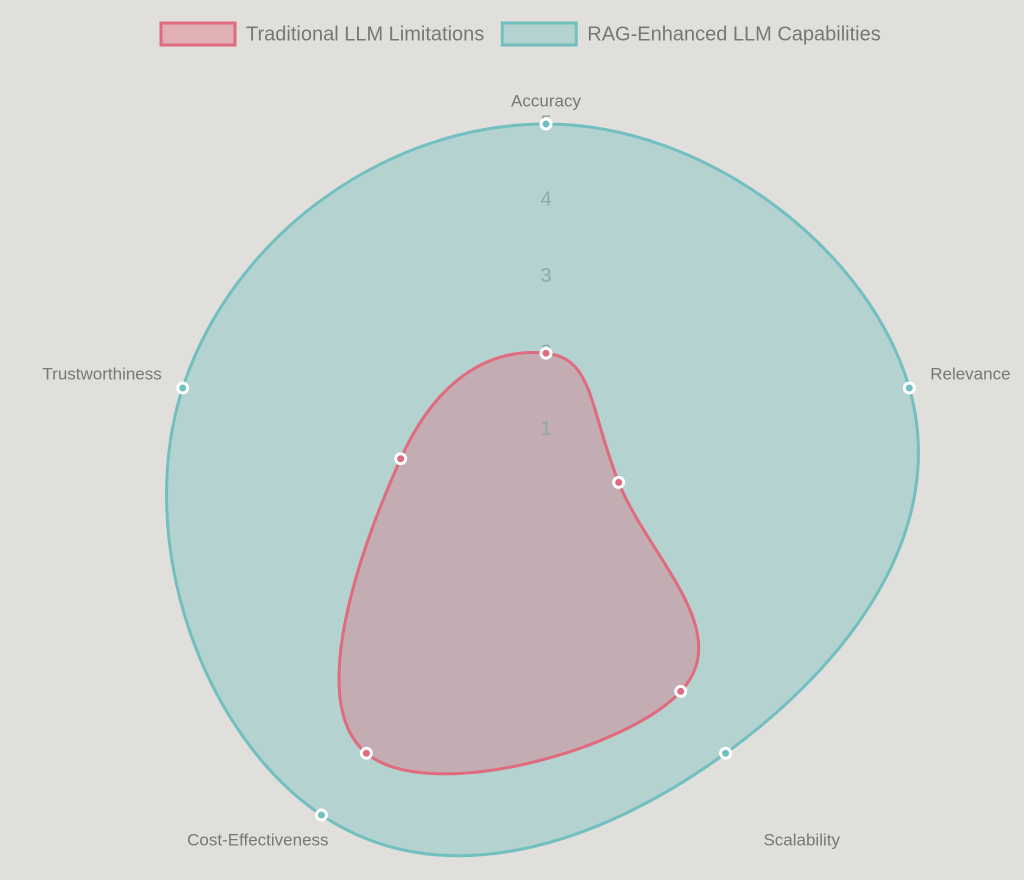 The image size is (1024, 880). I want to click on axis-label: Accuracy, so click(546, 100).